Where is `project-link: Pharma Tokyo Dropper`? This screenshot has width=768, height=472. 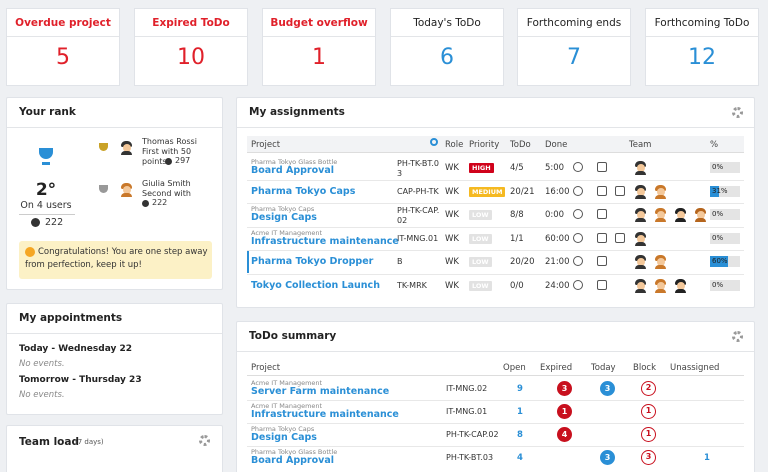 project-link: Pharma Tokyo Dropper is located at coordinates (312, 261).